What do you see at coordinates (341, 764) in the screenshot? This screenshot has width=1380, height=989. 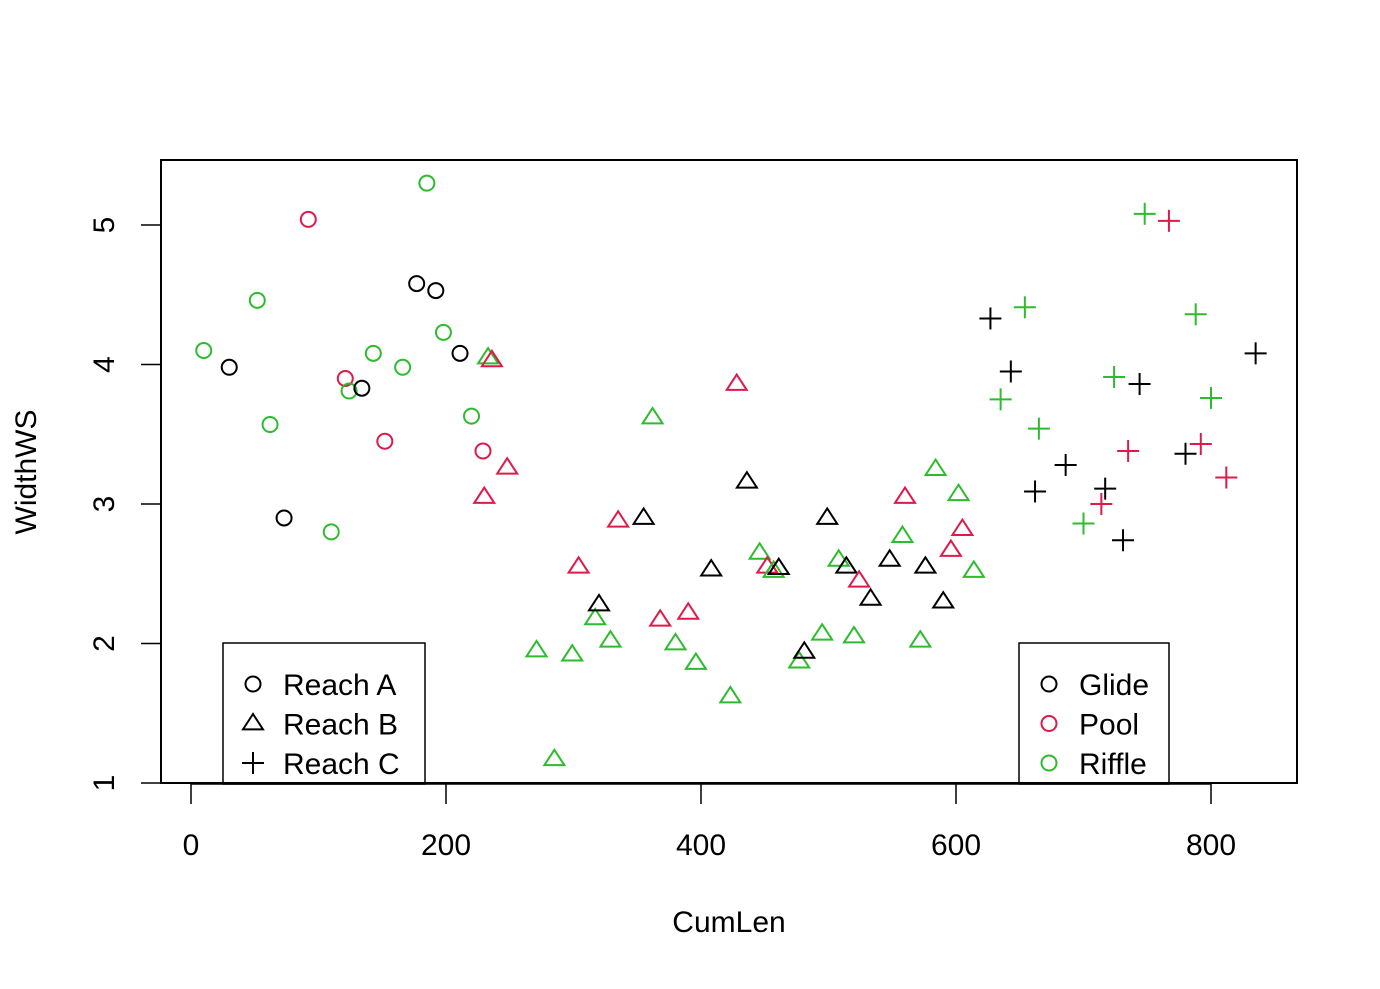 I see `legend-label: Reach C` at bounding box center [341, 764].